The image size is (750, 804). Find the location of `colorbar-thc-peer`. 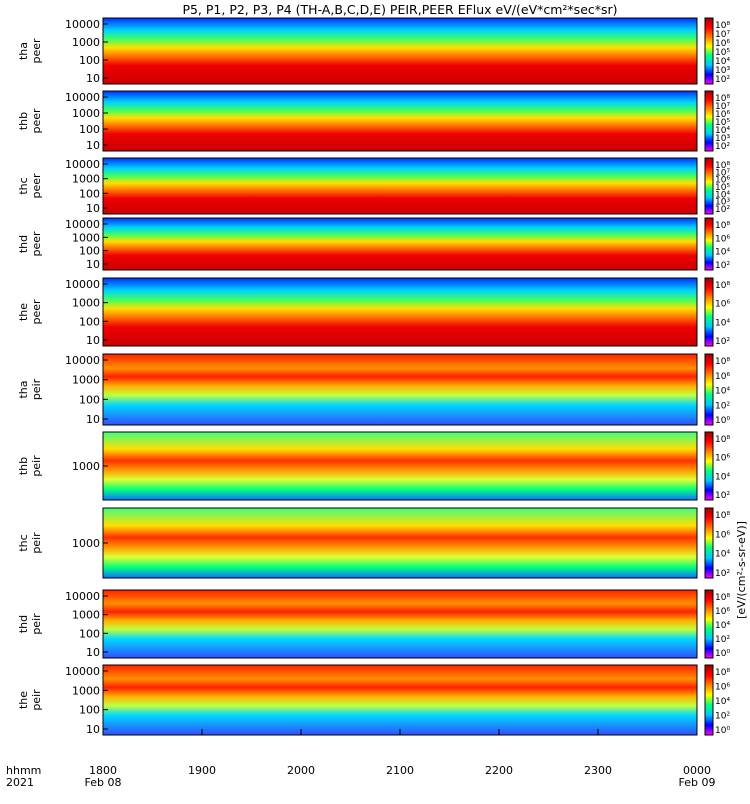

colorbar-thc-peer is located at coordinates (709, 186).